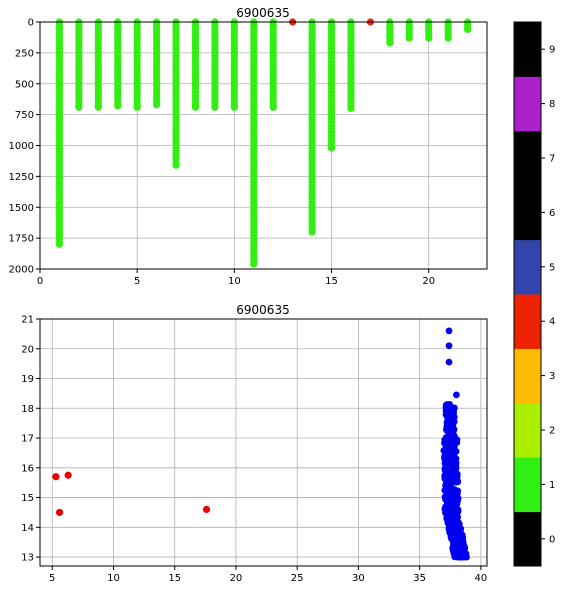  I want to click on top-y-tick-label: 1000, so click(21, 146).